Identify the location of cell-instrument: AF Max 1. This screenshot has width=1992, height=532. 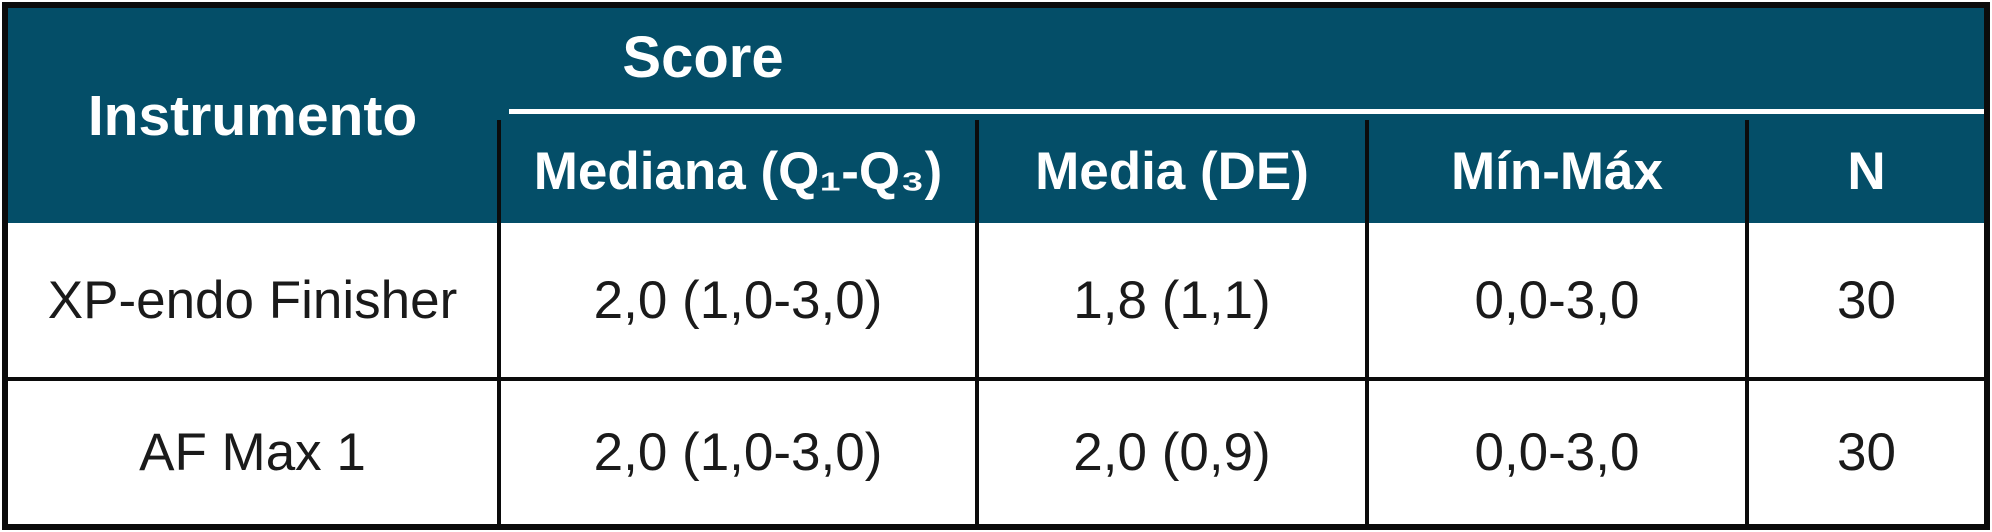
(252, 452).